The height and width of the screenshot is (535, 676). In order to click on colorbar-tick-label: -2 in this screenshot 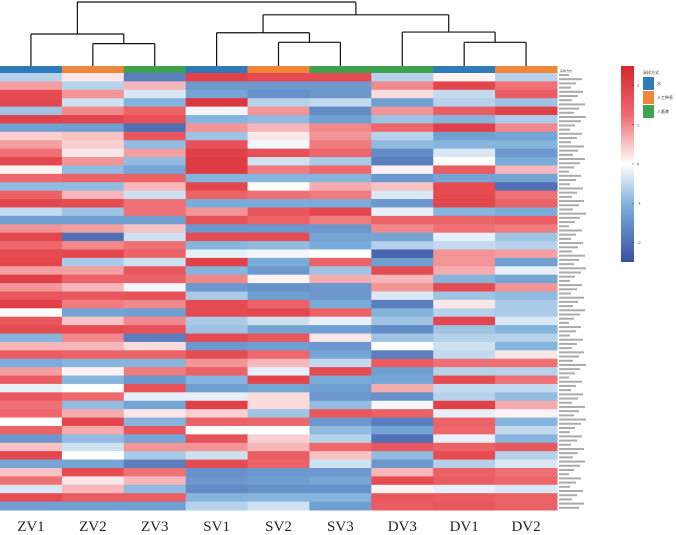, I will do `click(639, 242)`.